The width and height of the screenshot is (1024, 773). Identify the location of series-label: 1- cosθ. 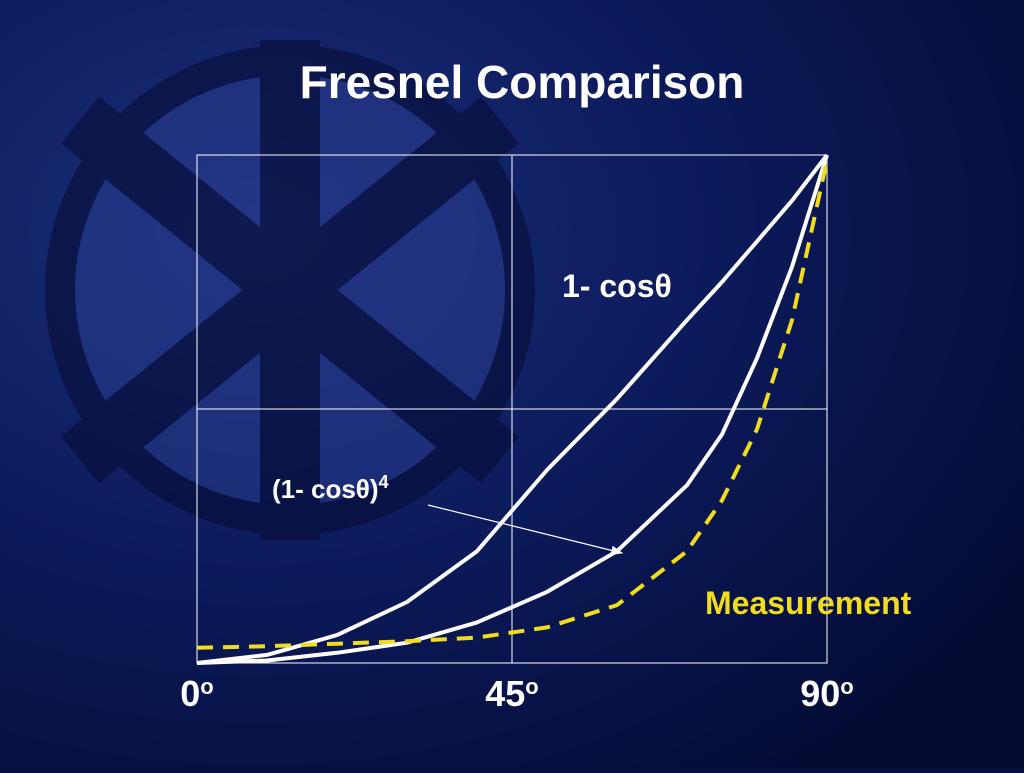
(617, 286).